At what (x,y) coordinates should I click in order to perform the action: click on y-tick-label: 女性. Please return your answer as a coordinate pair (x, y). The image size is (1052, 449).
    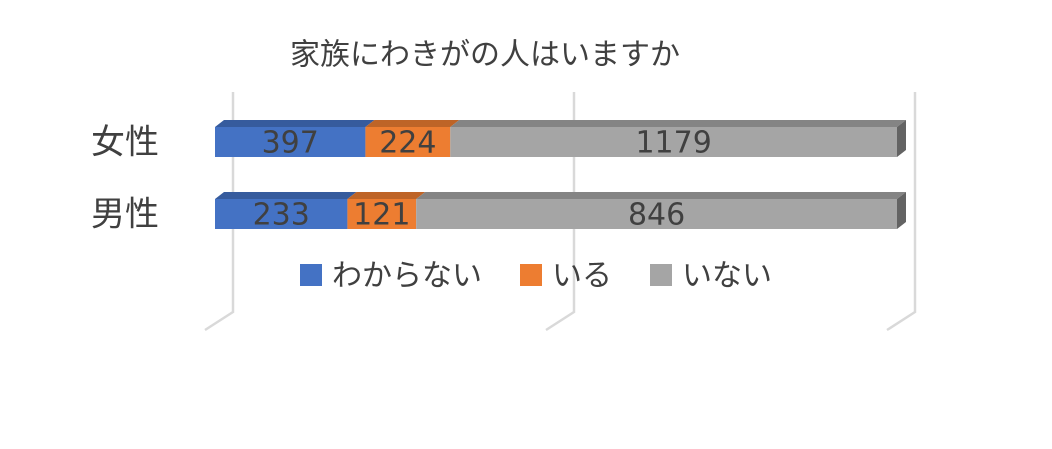
    Looking at the image, I should click on (125, 143).